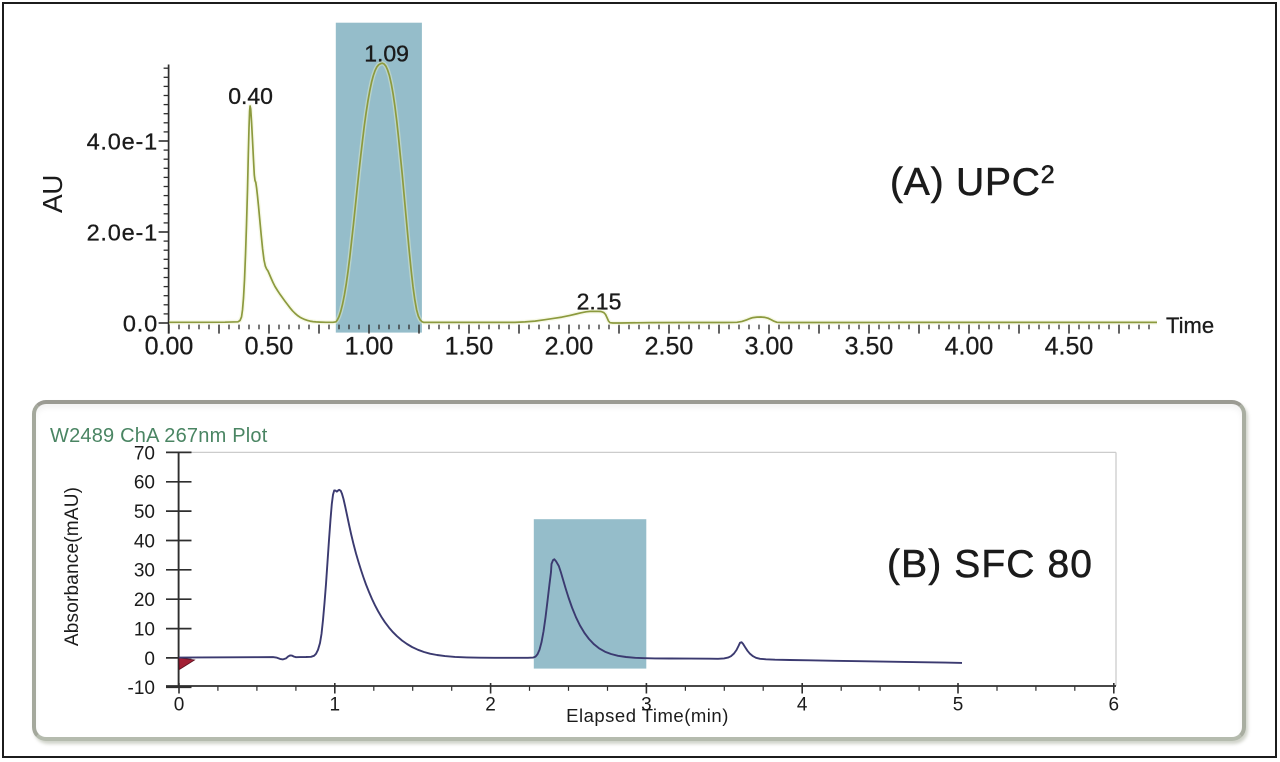 Image resolution: width=1280 pixels, height=762 pixels. I want to click on svg-text: 1, so click(335, 705).